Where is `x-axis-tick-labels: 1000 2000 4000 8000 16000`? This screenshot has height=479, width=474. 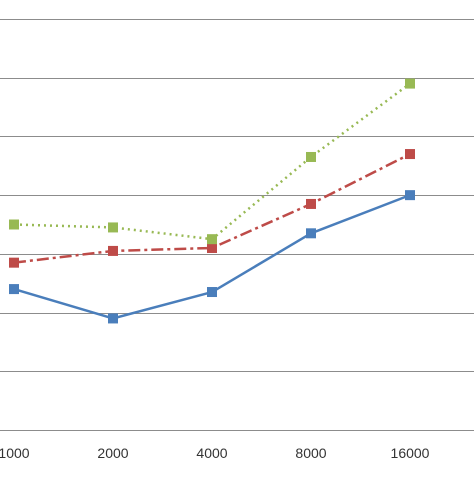 x-axis-tick-labels: 1000 2000 4000 8000 16000 is located at coordinates (215, 453).